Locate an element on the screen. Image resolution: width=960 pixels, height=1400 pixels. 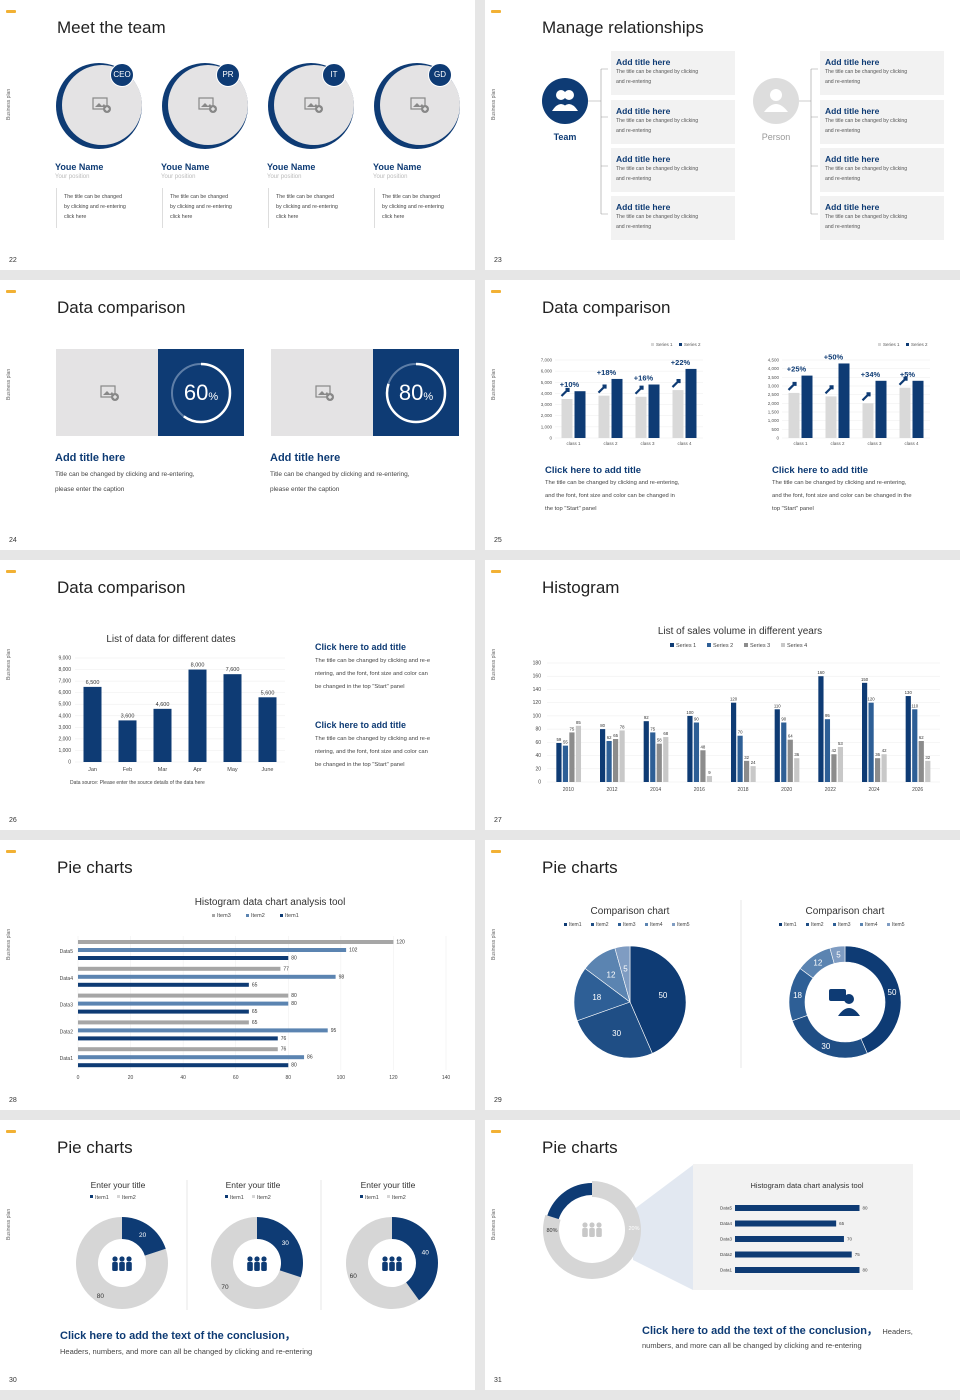
data-label: 5,600 is located at coordinates (268, 693).